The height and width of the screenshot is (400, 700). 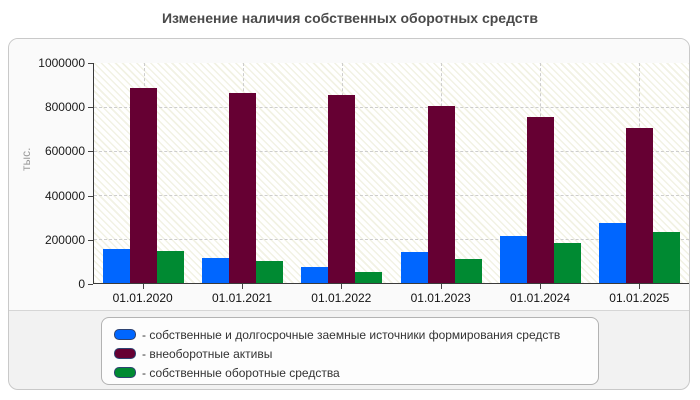 I want to click on bar-group-01.01.2021, so click(x=242, y=173).